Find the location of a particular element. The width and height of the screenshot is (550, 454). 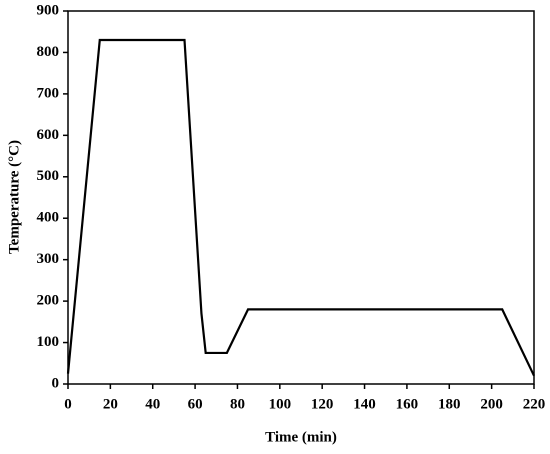

x-axis-label: Time (min) is located at coordinates (301, 437).